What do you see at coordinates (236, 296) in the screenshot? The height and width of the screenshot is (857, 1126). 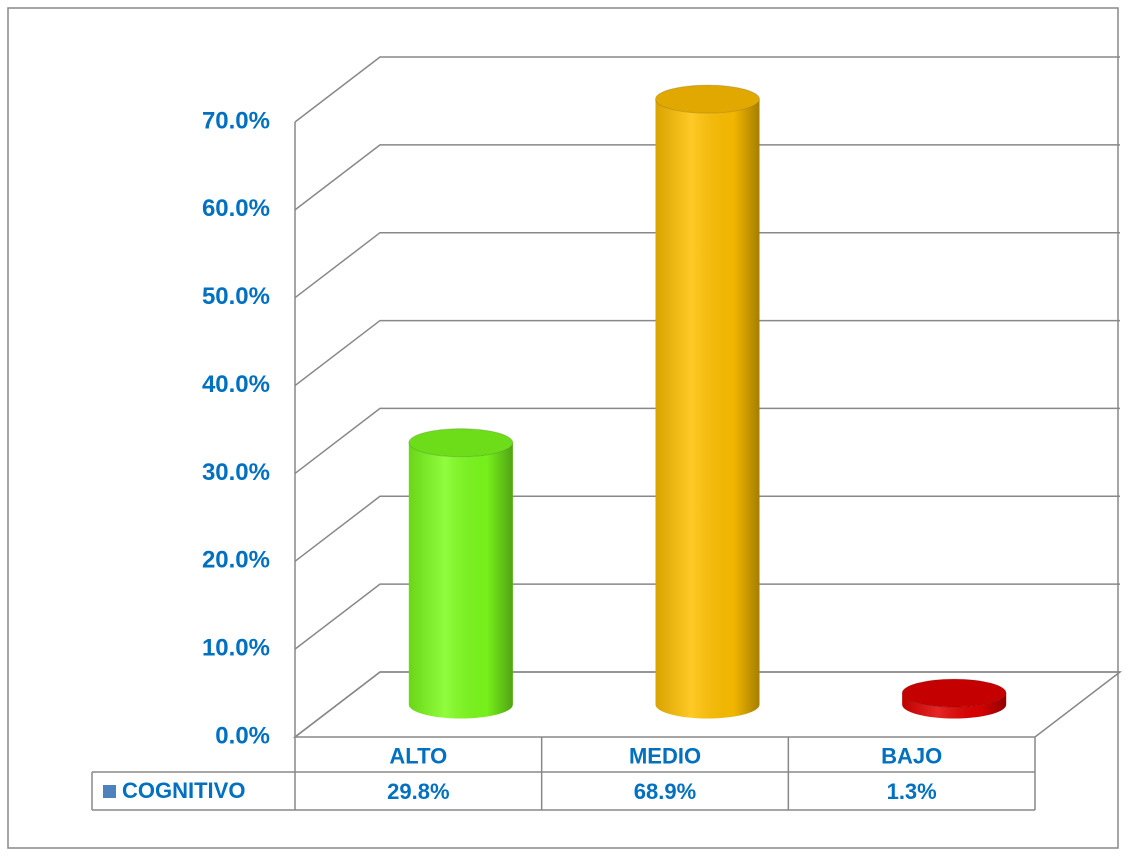 I see `y-tick-label: 50.0%` at bounding box center [236, 296].